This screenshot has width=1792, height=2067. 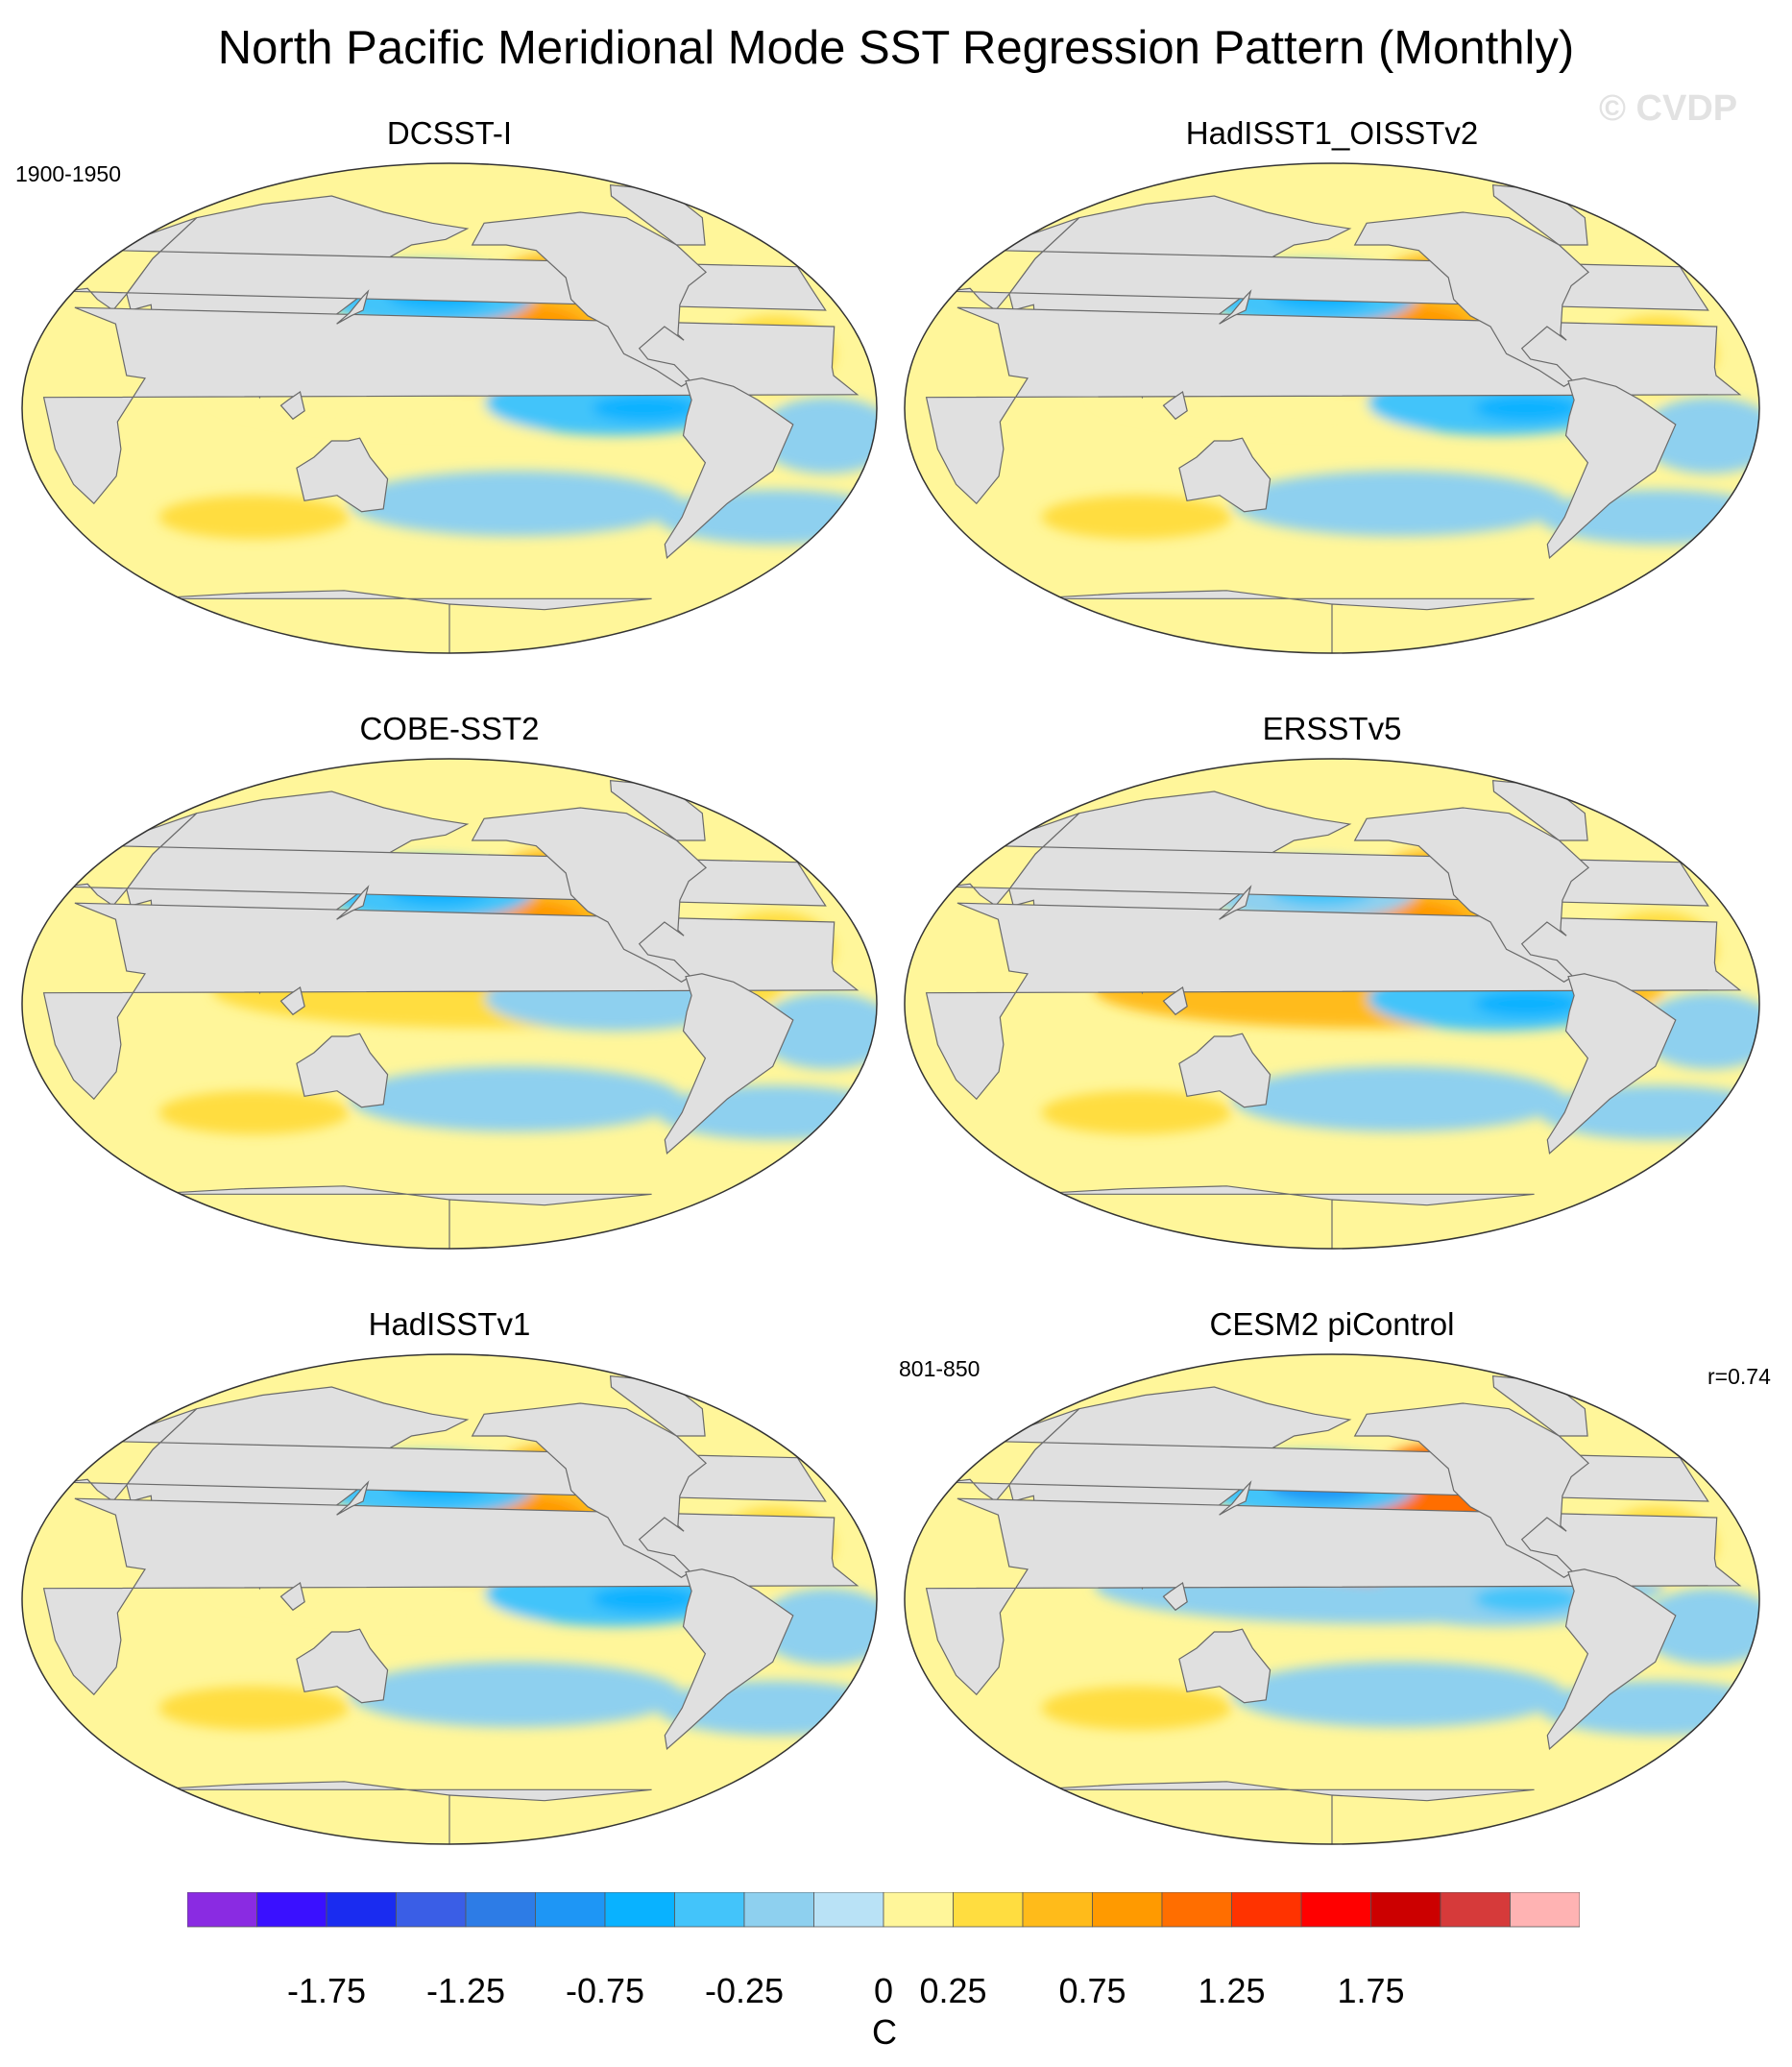 I want to click on colorbar-tick-label: 0, so click(x=883, y=1991).